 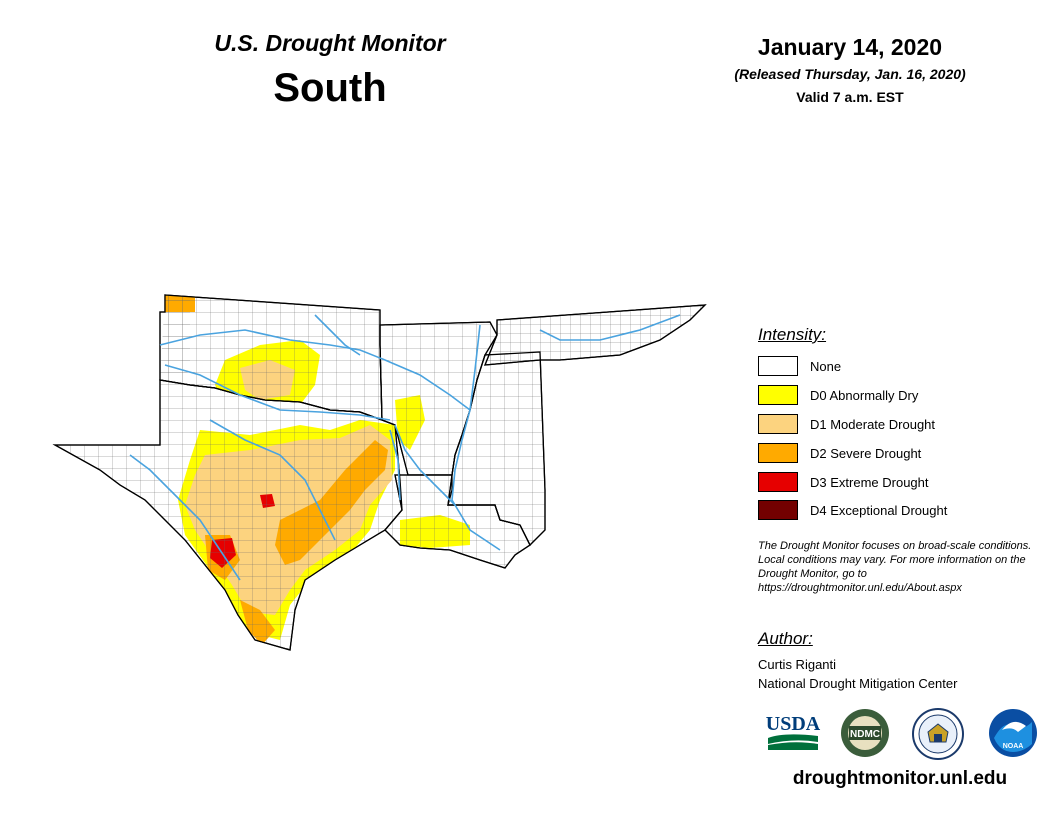 What do you see at coordinates (1013, 746) in the screenshot?
I see `noaa-logo-text: NOAA` at bounding box center [1013, 746].